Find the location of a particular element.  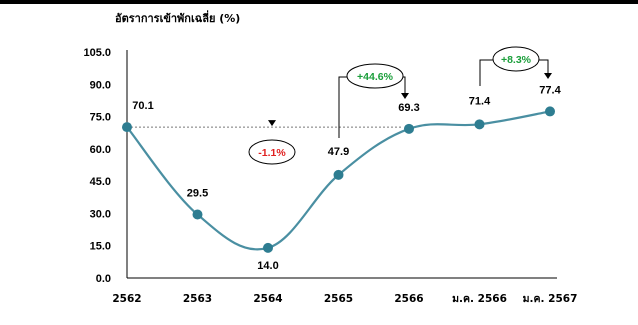

annotation-label: +44.6% is located at coordinates (375, 77).